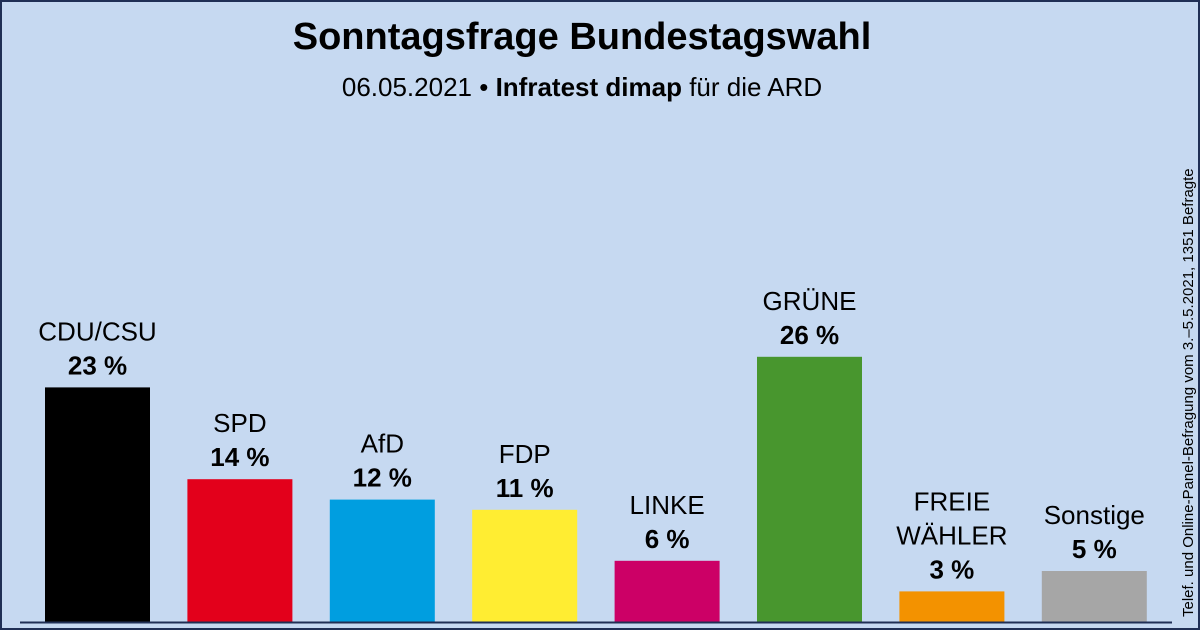 Image resolution: width=1200 pixels, height=630 pixels. Describe the element at coordinates (667, 539) in the screenshot. I see `value-label: 6 %` at that location.